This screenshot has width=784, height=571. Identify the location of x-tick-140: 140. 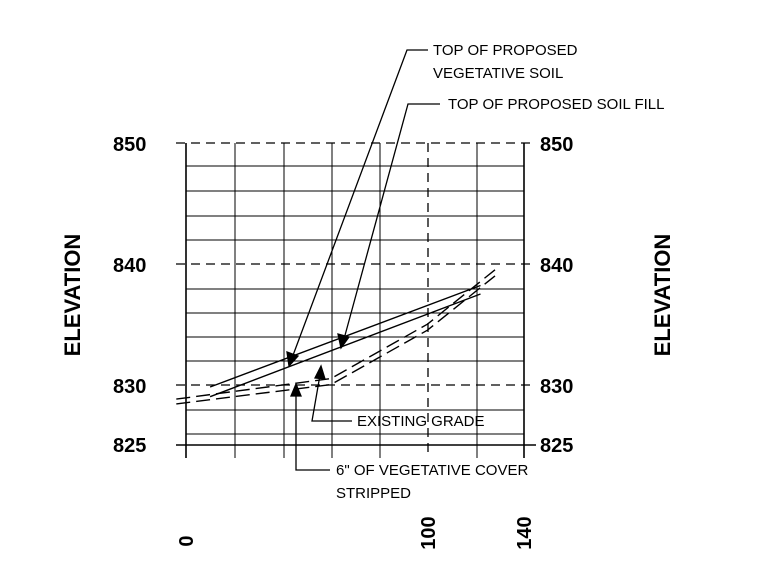
(525, 532).